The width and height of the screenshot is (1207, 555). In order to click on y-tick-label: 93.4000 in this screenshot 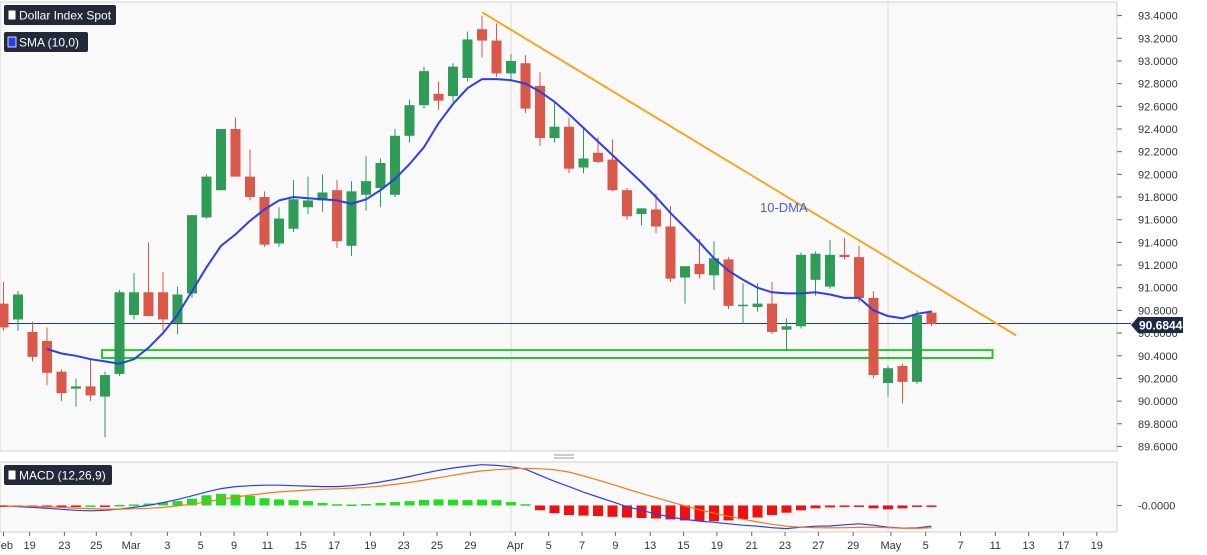, I will do `click(1158, 17)`.